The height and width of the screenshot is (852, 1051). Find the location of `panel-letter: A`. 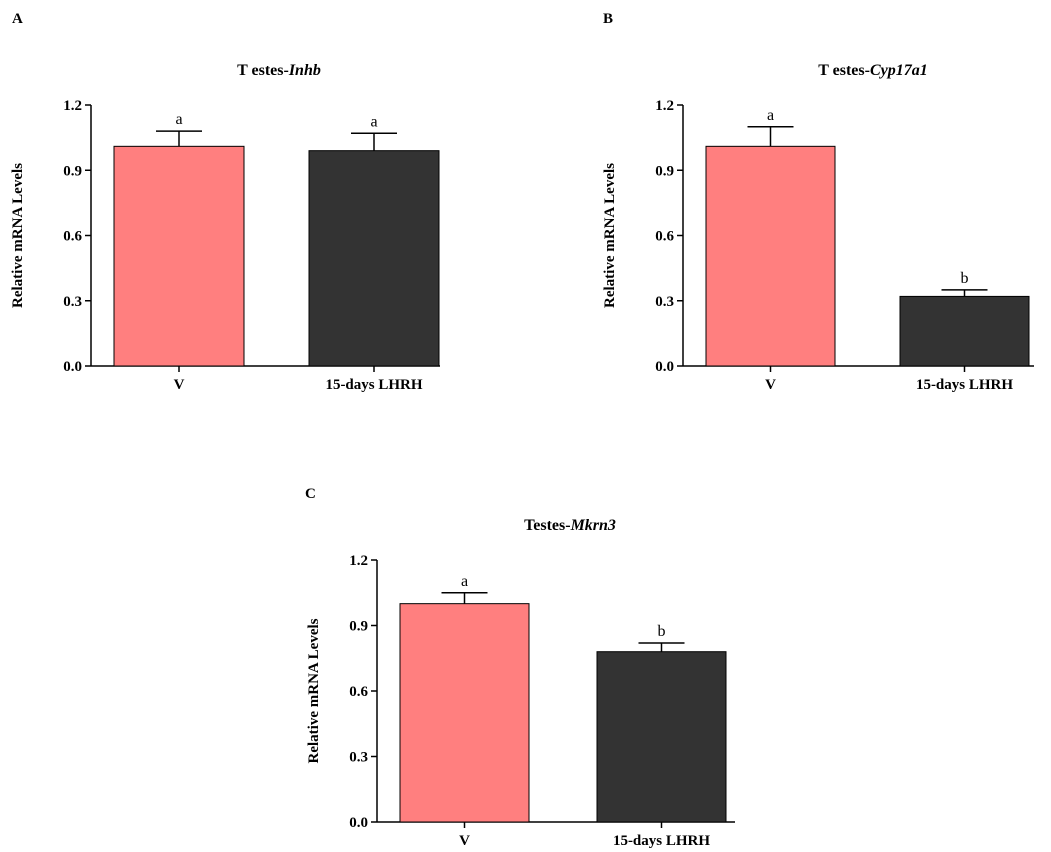

panel-letter: A is located at coordinates (17, 19).